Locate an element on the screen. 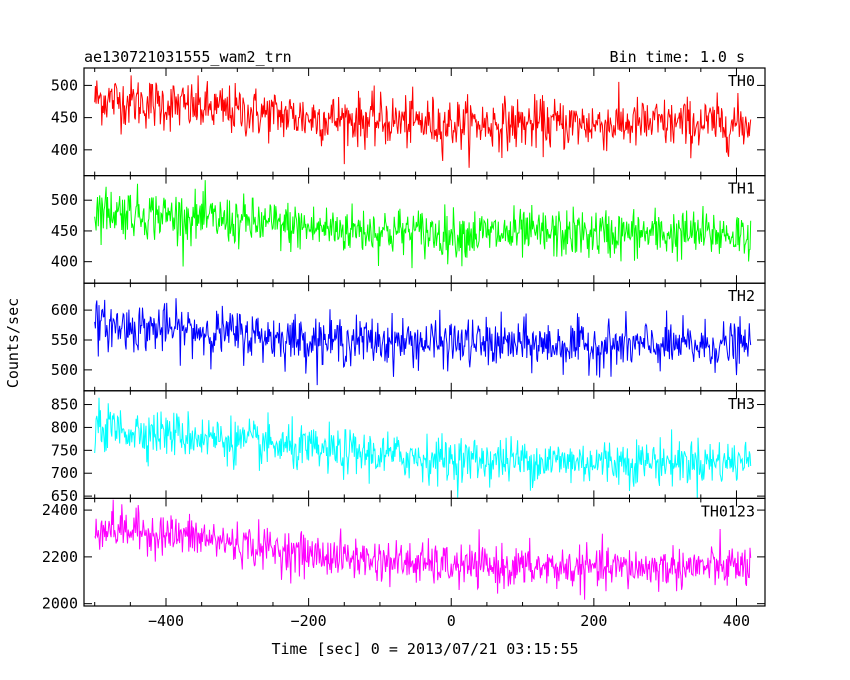 This screenshot has width=850, height=680. x-tick-label: −200 is located at coordinates (309, 621).